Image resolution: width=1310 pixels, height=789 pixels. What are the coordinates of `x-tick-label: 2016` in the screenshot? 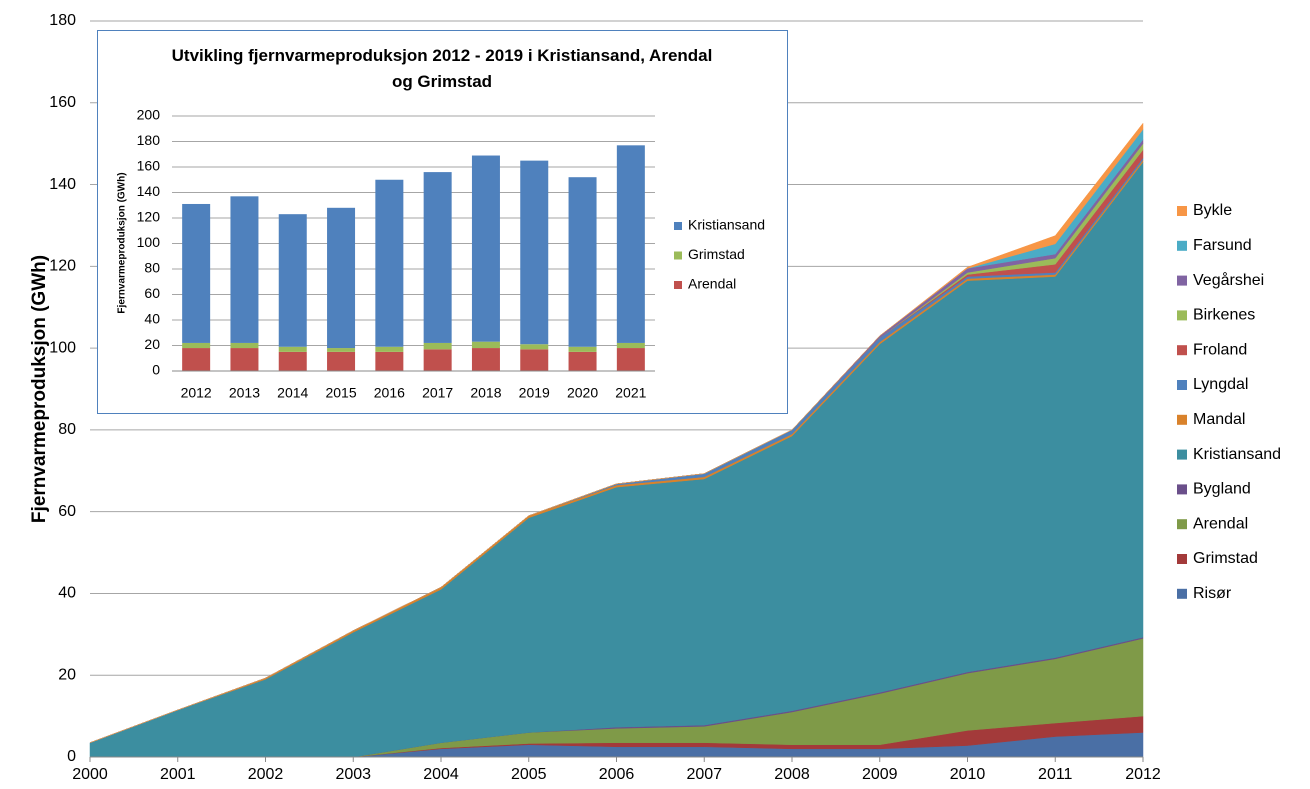 It's located at (389, 393).